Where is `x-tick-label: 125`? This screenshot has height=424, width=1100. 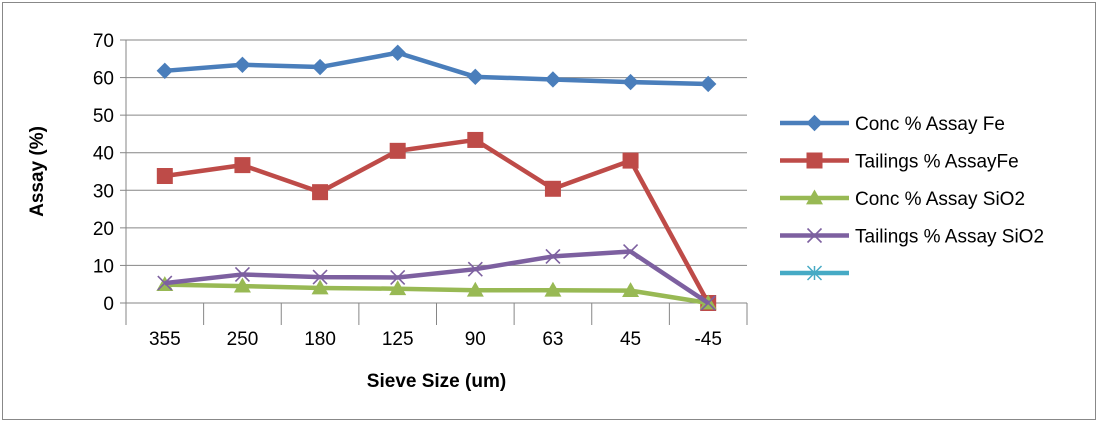
x-tick-label: 125 is located at coordinates (398, 339).